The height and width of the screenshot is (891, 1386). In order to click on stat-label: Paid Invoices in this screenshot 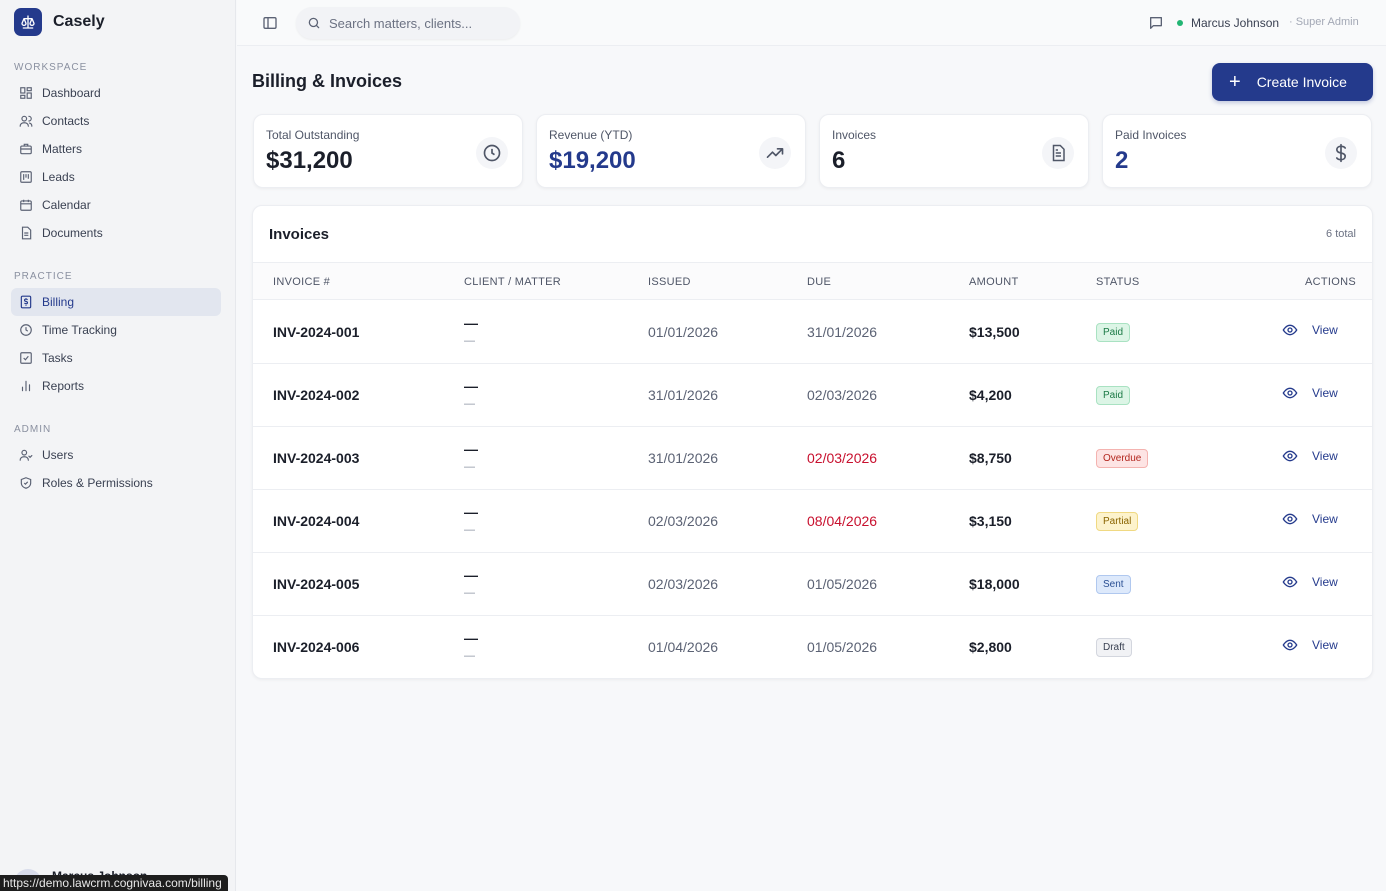, I will do `click(1151, 135)`.